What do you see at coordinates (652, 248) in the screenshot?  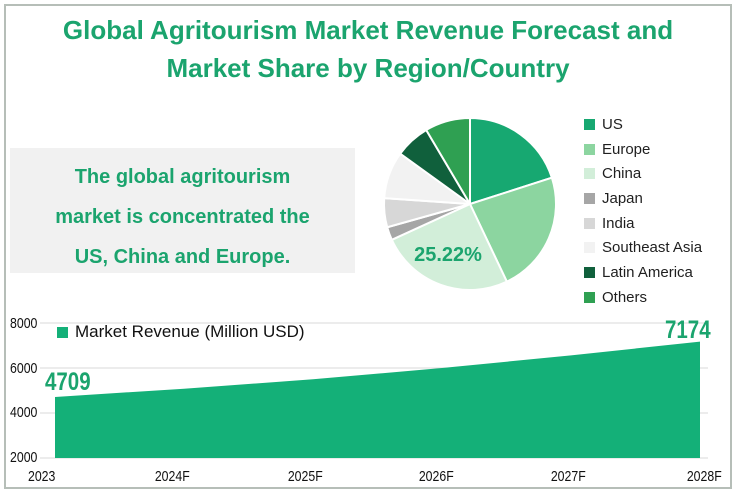 I see `legend-label: Southeast Asia` at bounding box center [652, 248].